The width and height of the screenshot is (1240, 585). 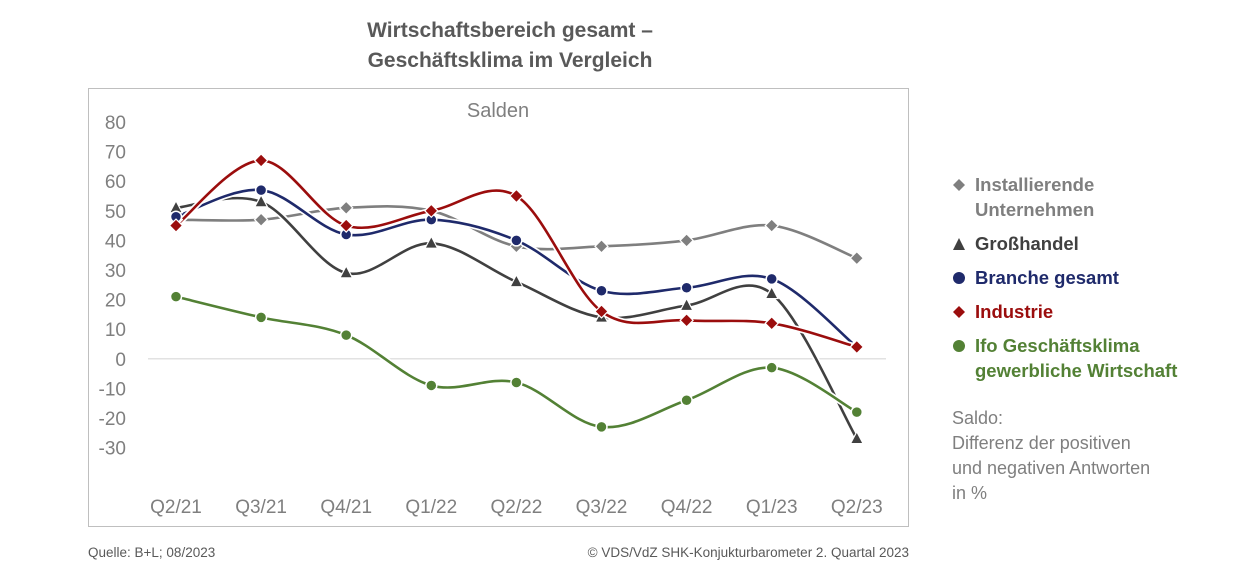 What do you see at coordinates (115, 153) in the screenshot?
I see `y-tick-label: 70` at bounding box center [115, 153].